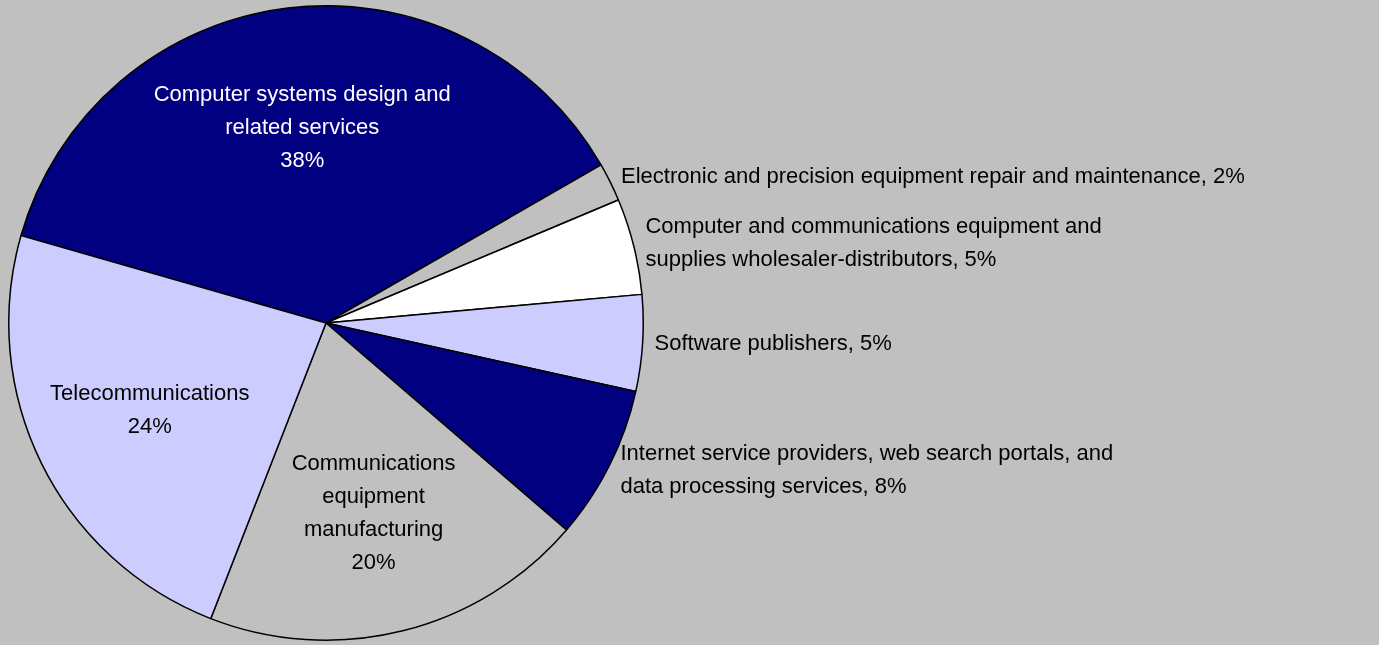  I want to click on data-label: 38%, so click(302, 159).